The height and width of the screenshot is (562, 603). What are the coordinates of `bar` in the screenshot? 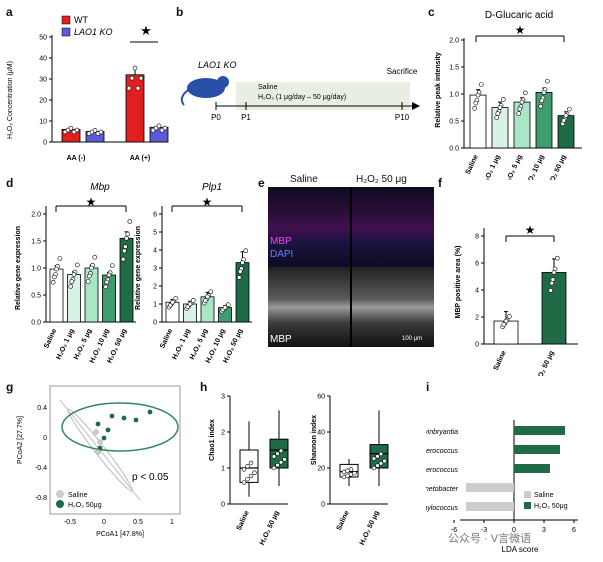 It's located at (554, 308).